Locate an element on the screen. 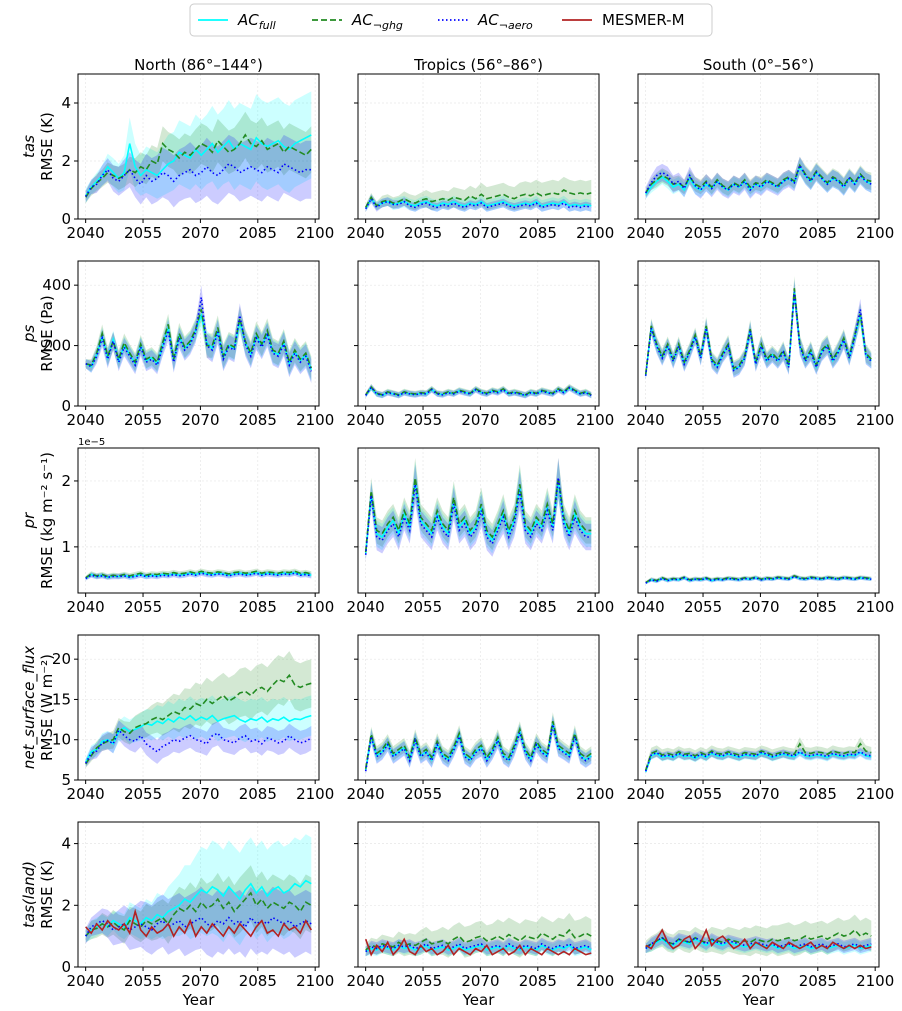  legend-label-mesmer: MESMER-M is located at coordinates (643, 20).